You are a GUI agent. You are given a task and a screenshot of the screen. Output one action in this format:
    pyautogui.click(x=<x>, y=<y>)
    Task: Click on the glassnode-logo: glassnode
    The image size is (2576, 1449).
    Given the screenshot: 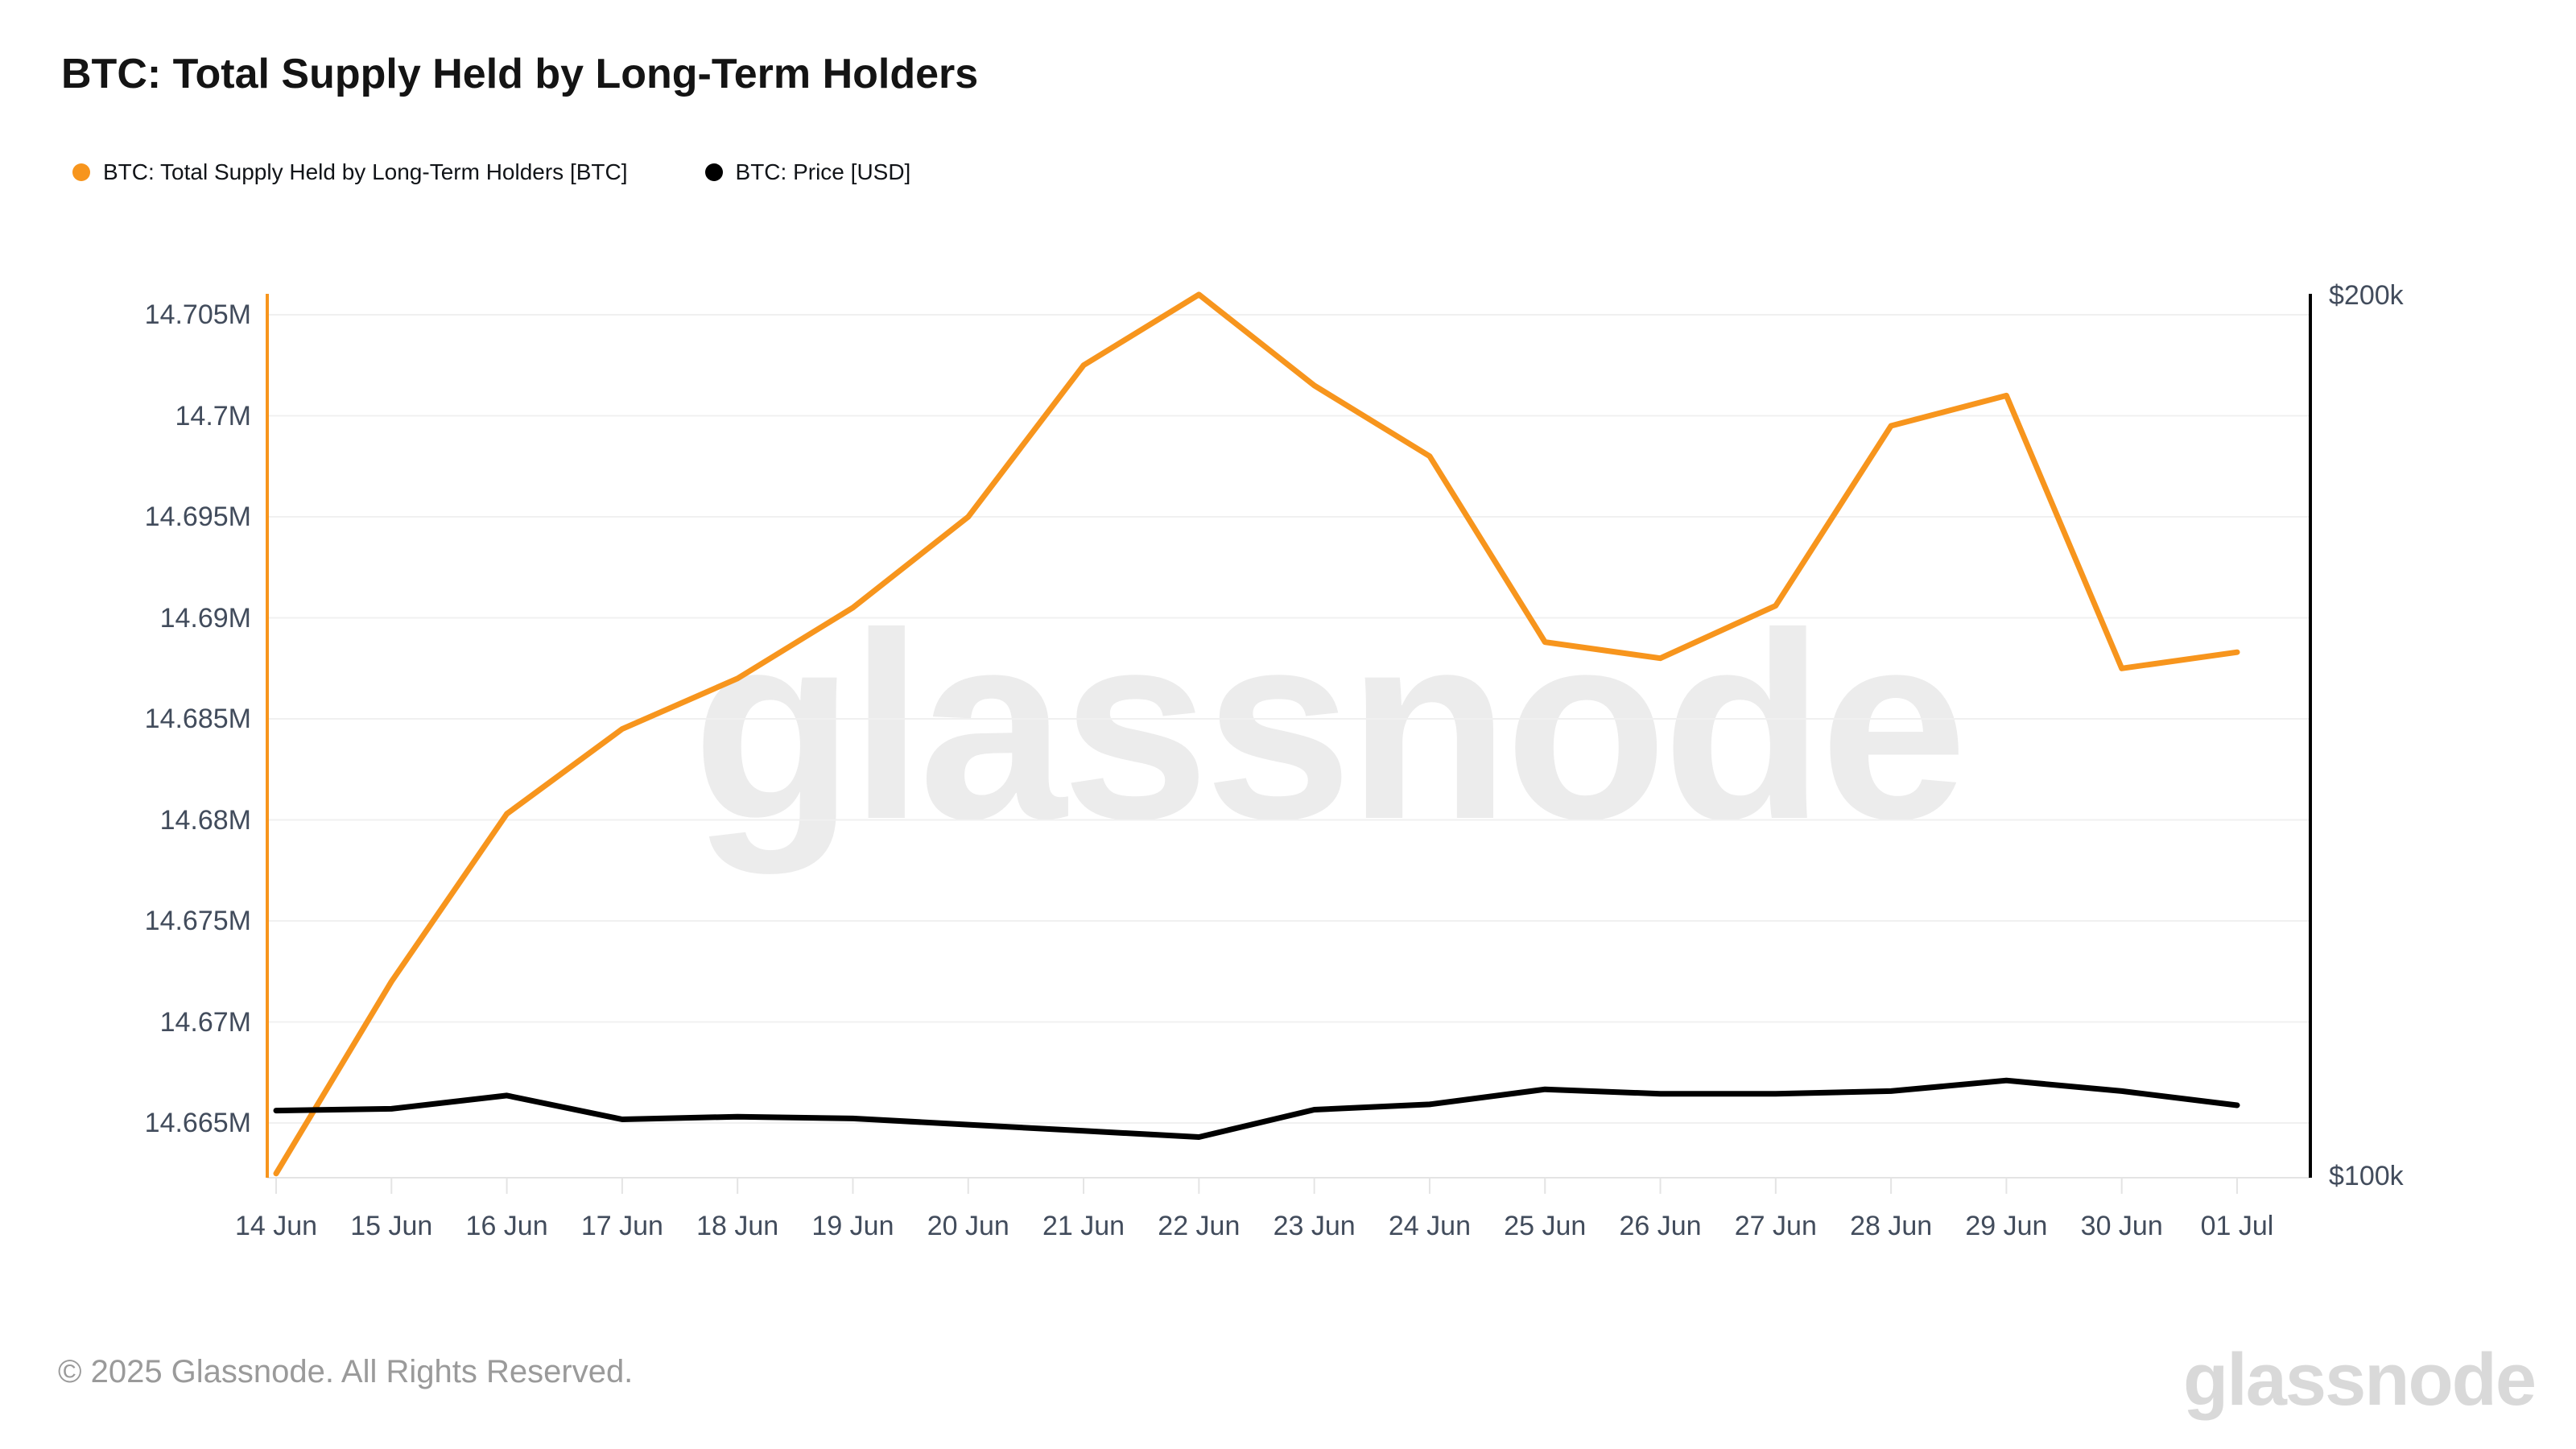 What is the action you would take?
    pyautogui.click(x=2360, y=1380)
    